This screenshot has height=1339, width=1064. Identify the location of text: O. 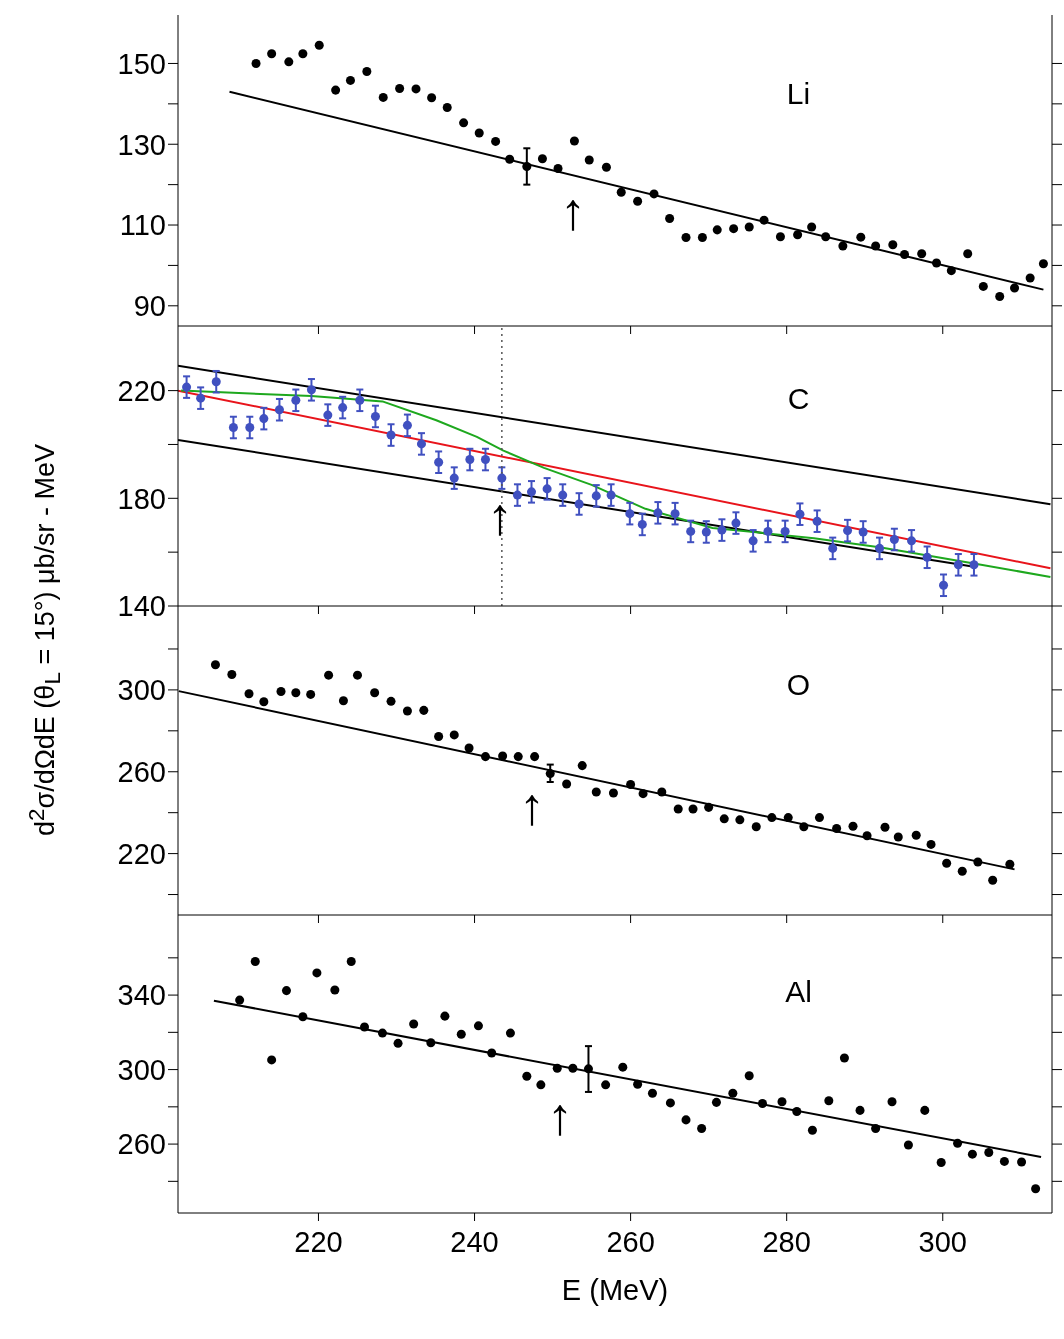
(798, 684).